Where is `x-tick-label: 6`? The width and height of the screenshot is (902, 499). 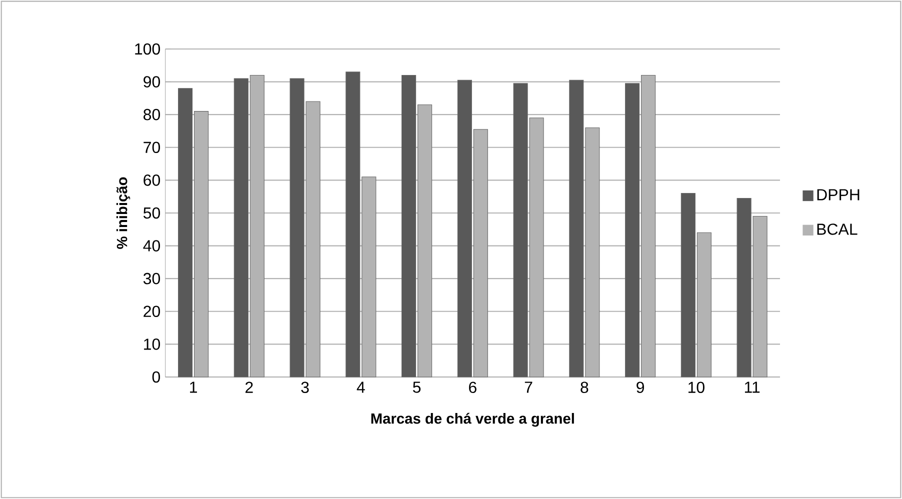 x-tick-label: 6 is located at coordinates (472, 388).